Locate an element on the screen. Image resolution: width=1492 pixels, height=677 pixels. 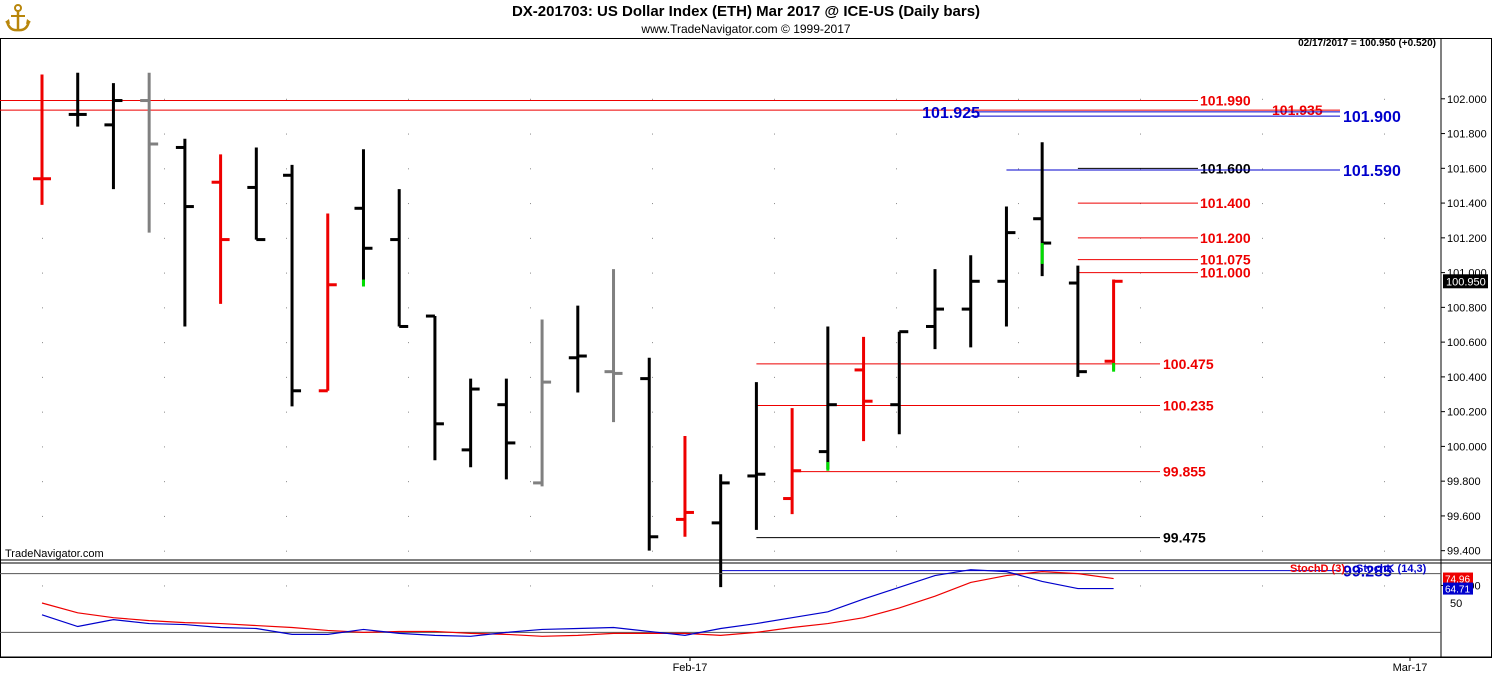
price-tick-label: 100.800 is located at coordinates (1467, 308).